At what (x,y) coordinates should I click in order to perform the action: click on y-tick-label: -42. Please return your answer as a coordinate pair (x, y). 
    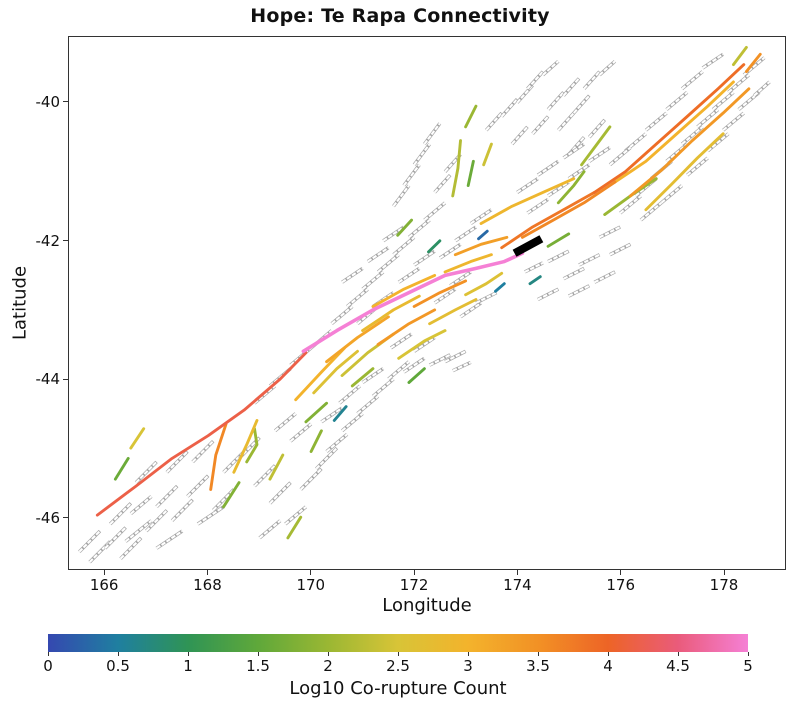
    Looking at the image, I should click on (48, 240).